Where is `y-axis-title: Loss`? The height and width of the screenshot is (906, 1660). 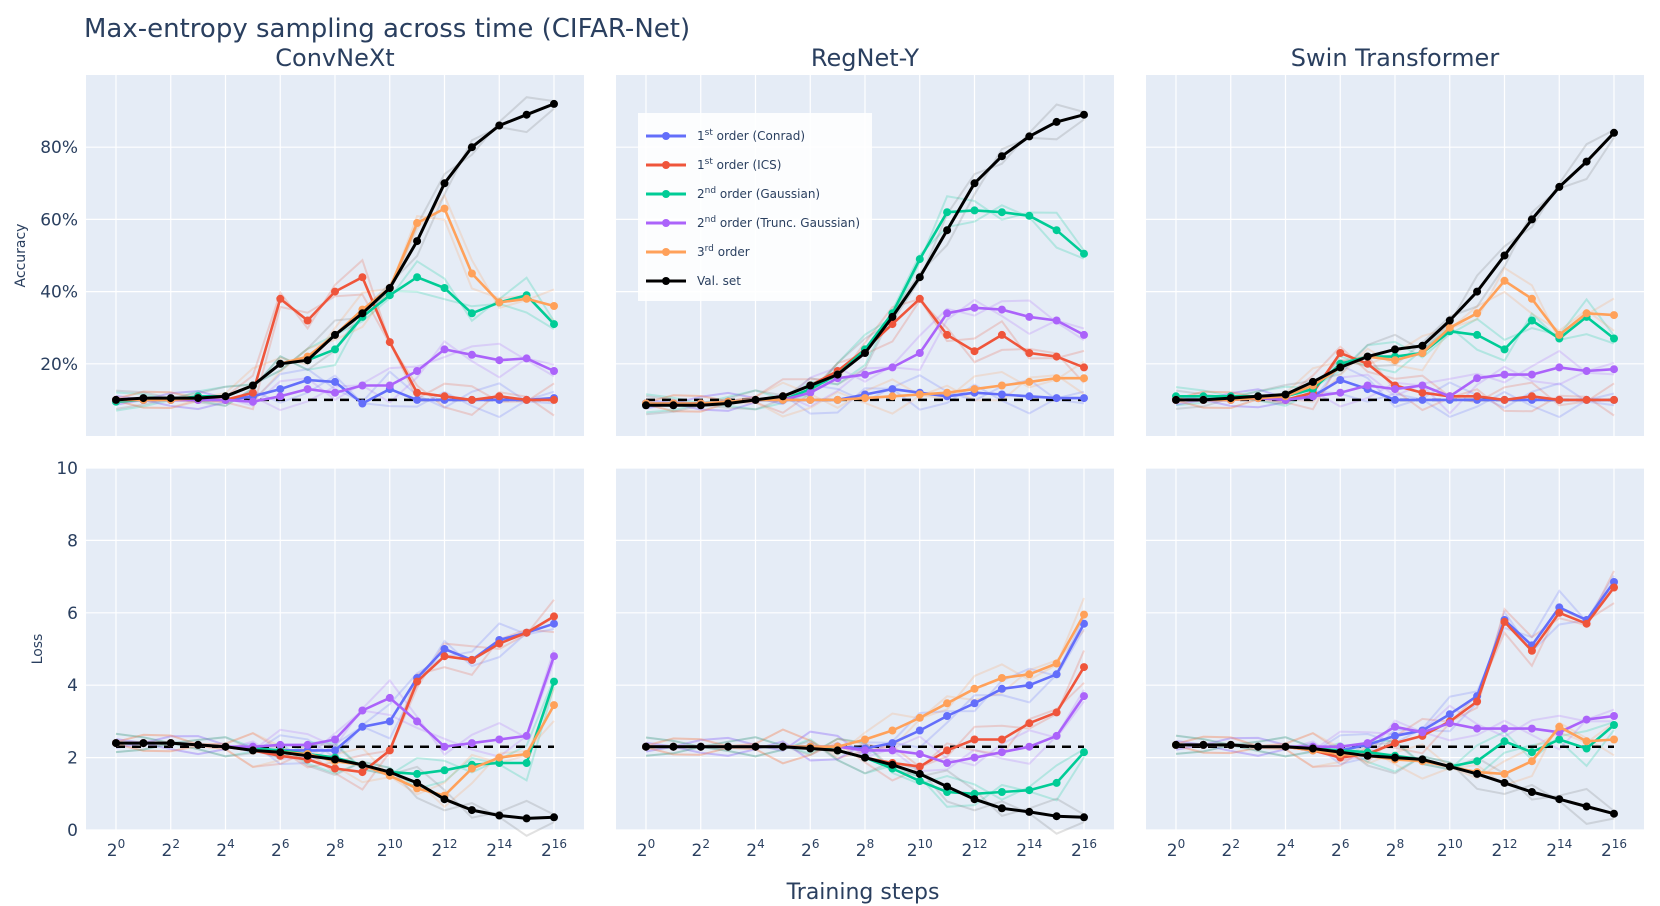
y-axis-title: Loss is located at coordinates (38, 649).